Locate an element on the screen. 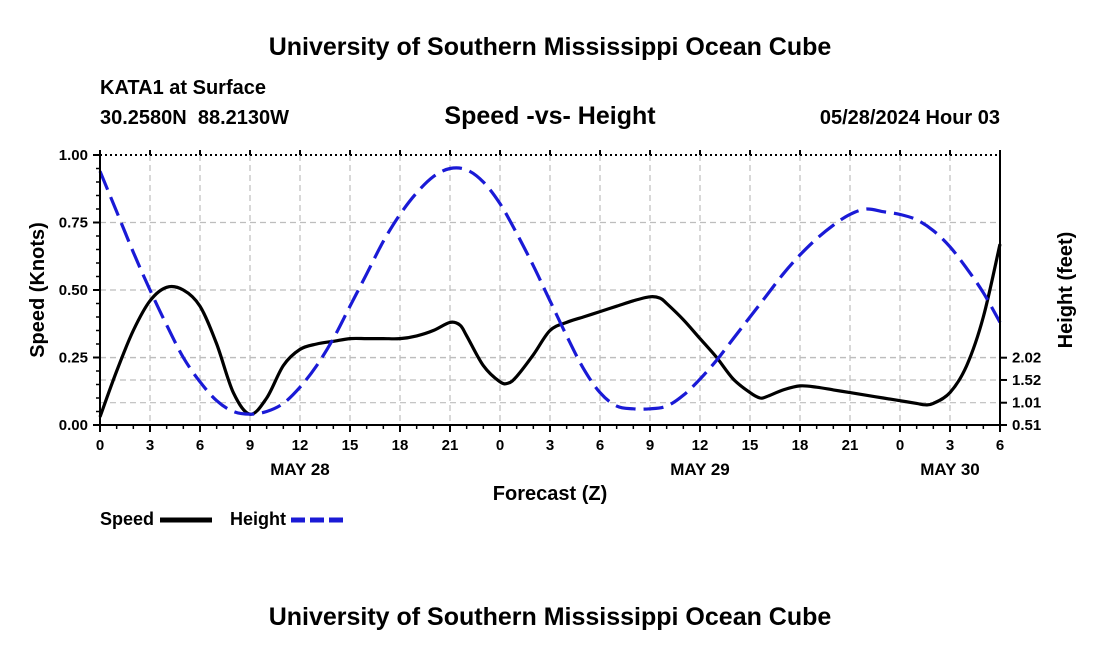  y-tick-label: 0.00 is located at coordinates (73, 425).